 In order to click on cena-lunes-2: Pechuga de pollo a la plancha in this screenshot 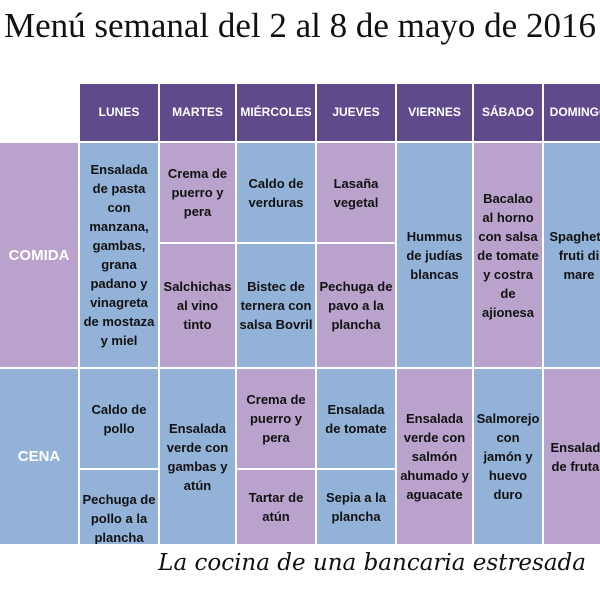, I will do `click(119, 507)`.